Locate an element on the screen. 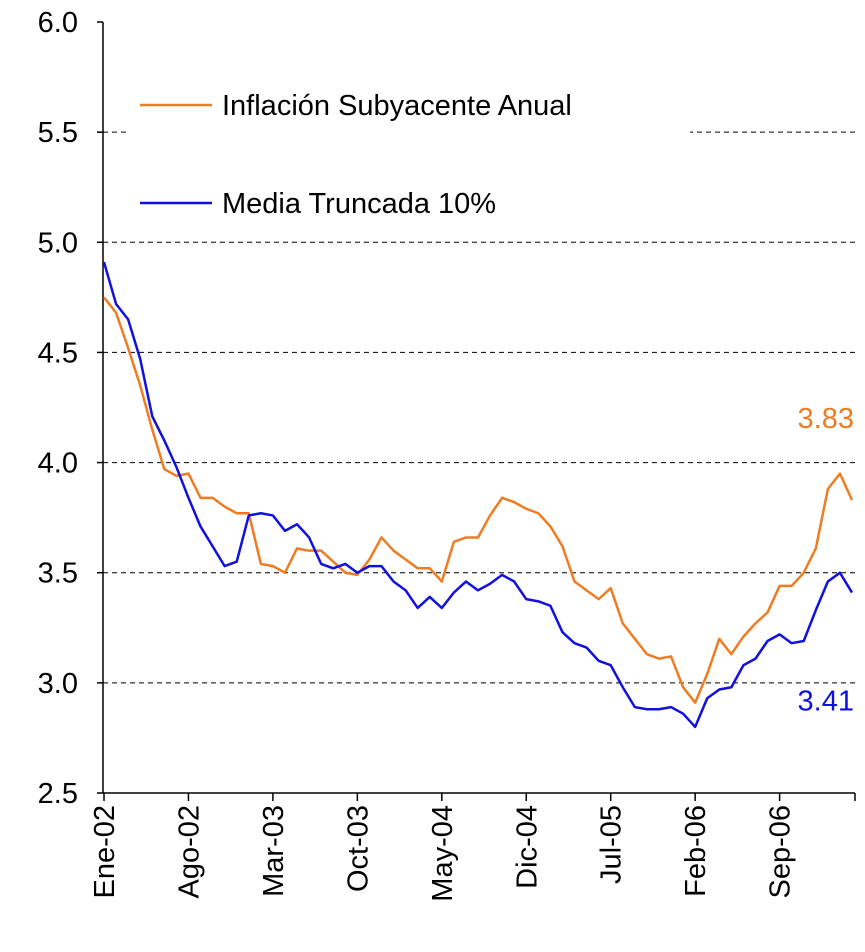 This screenshot has width=865, height=952. y-tick-label: 3.0 is located at coordinates (58, 684).